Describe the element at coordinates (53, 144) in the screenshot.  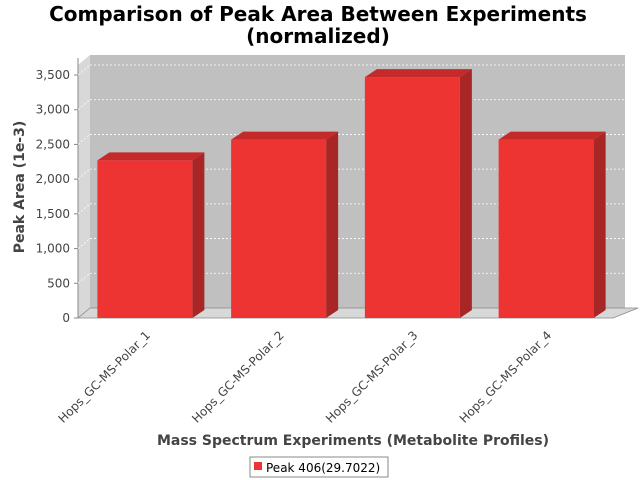
I see `y-tick-label: 2,500` at that location.